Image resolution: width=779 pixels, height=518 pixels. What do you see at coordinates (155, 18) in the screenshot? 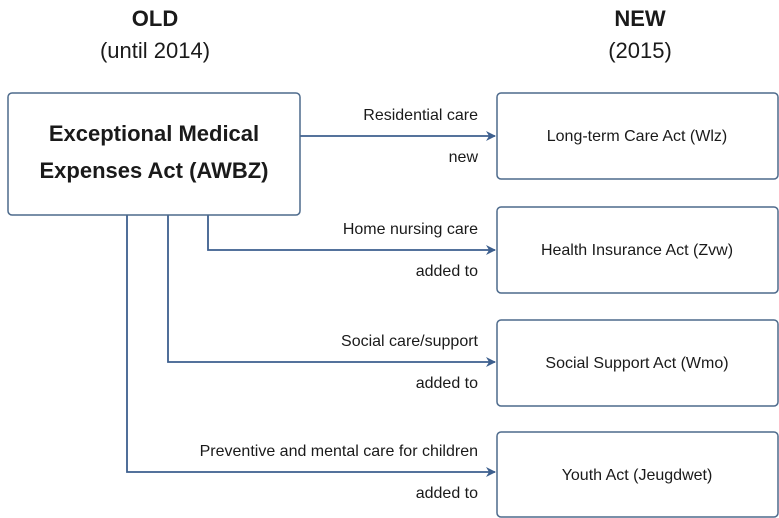
I see `old-title: OLD` at bounding box center [155, 18].